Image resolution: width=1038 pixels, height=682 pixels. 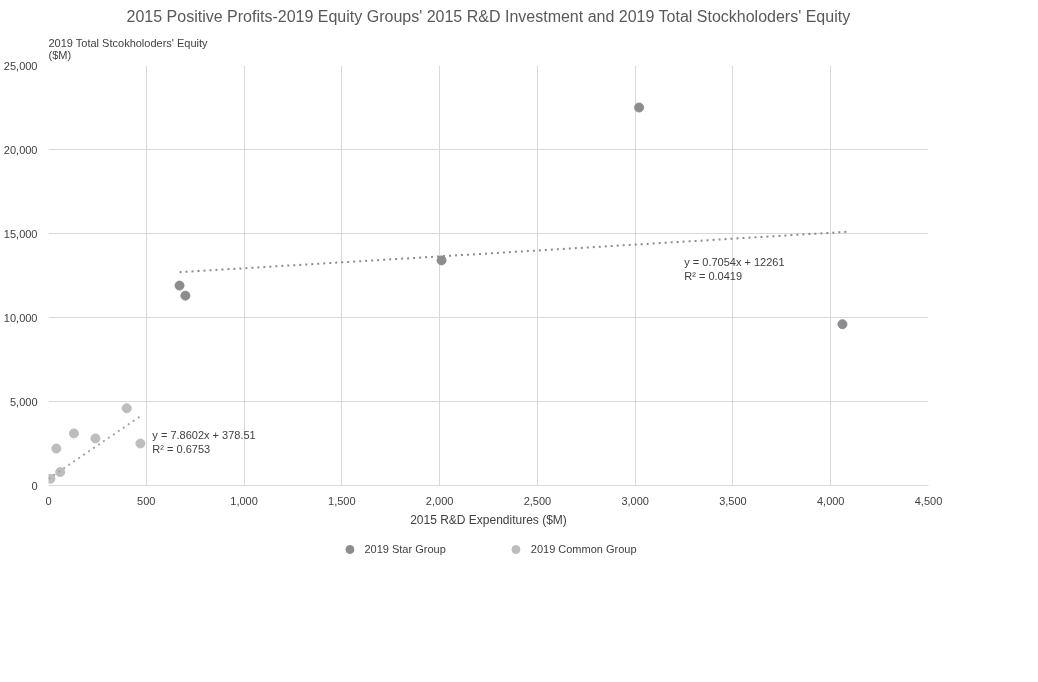 I want to click on x-tick-label: 0, so click(x=48, y=500).